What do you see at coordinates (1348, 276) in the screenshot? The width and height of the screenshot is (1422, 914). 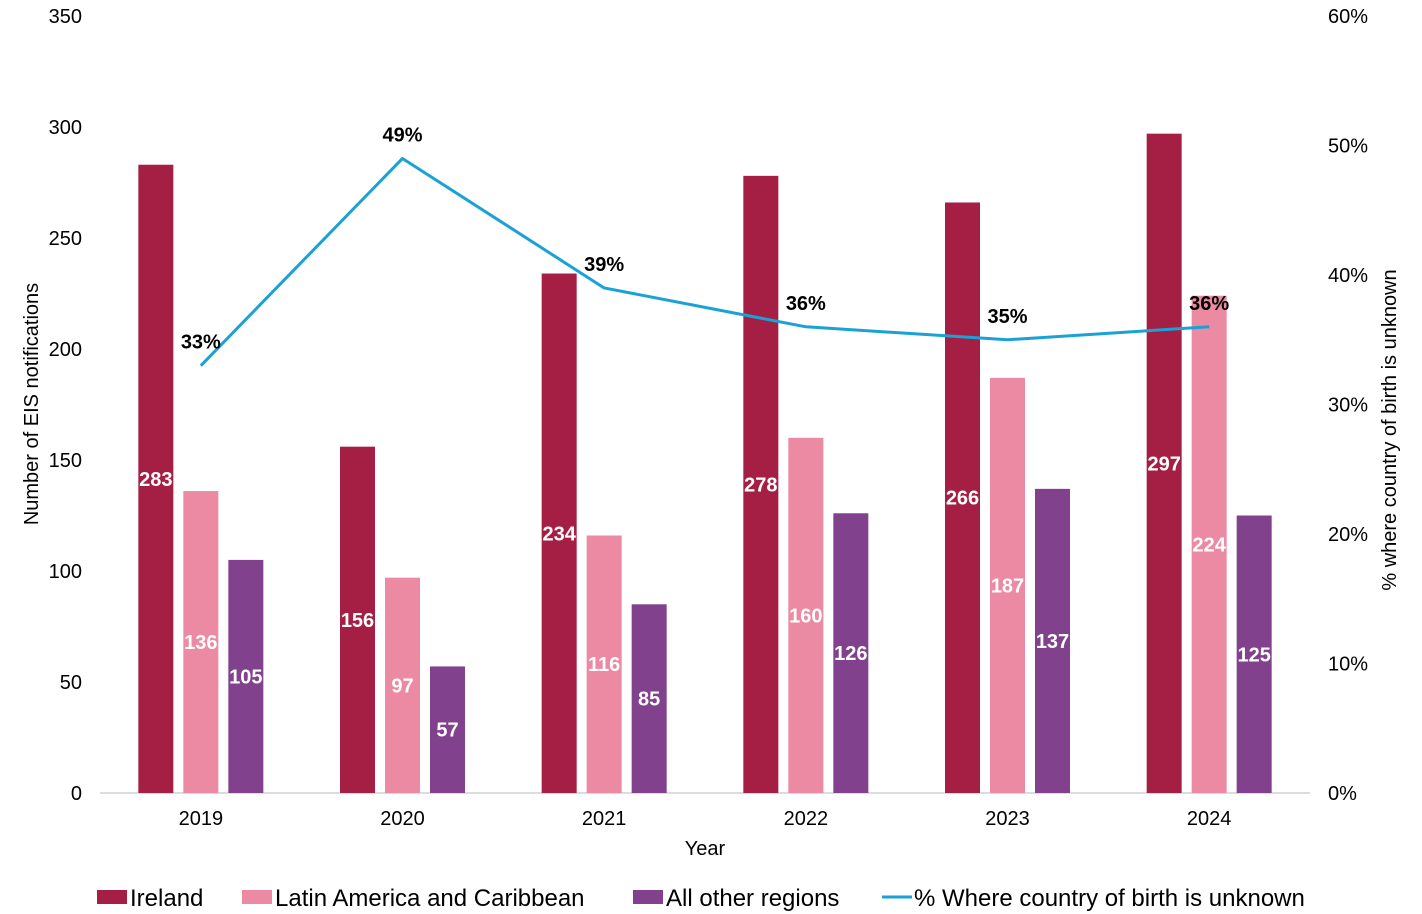 I see `y2-tick-label: 40%` at bounding box center [1348, 276].